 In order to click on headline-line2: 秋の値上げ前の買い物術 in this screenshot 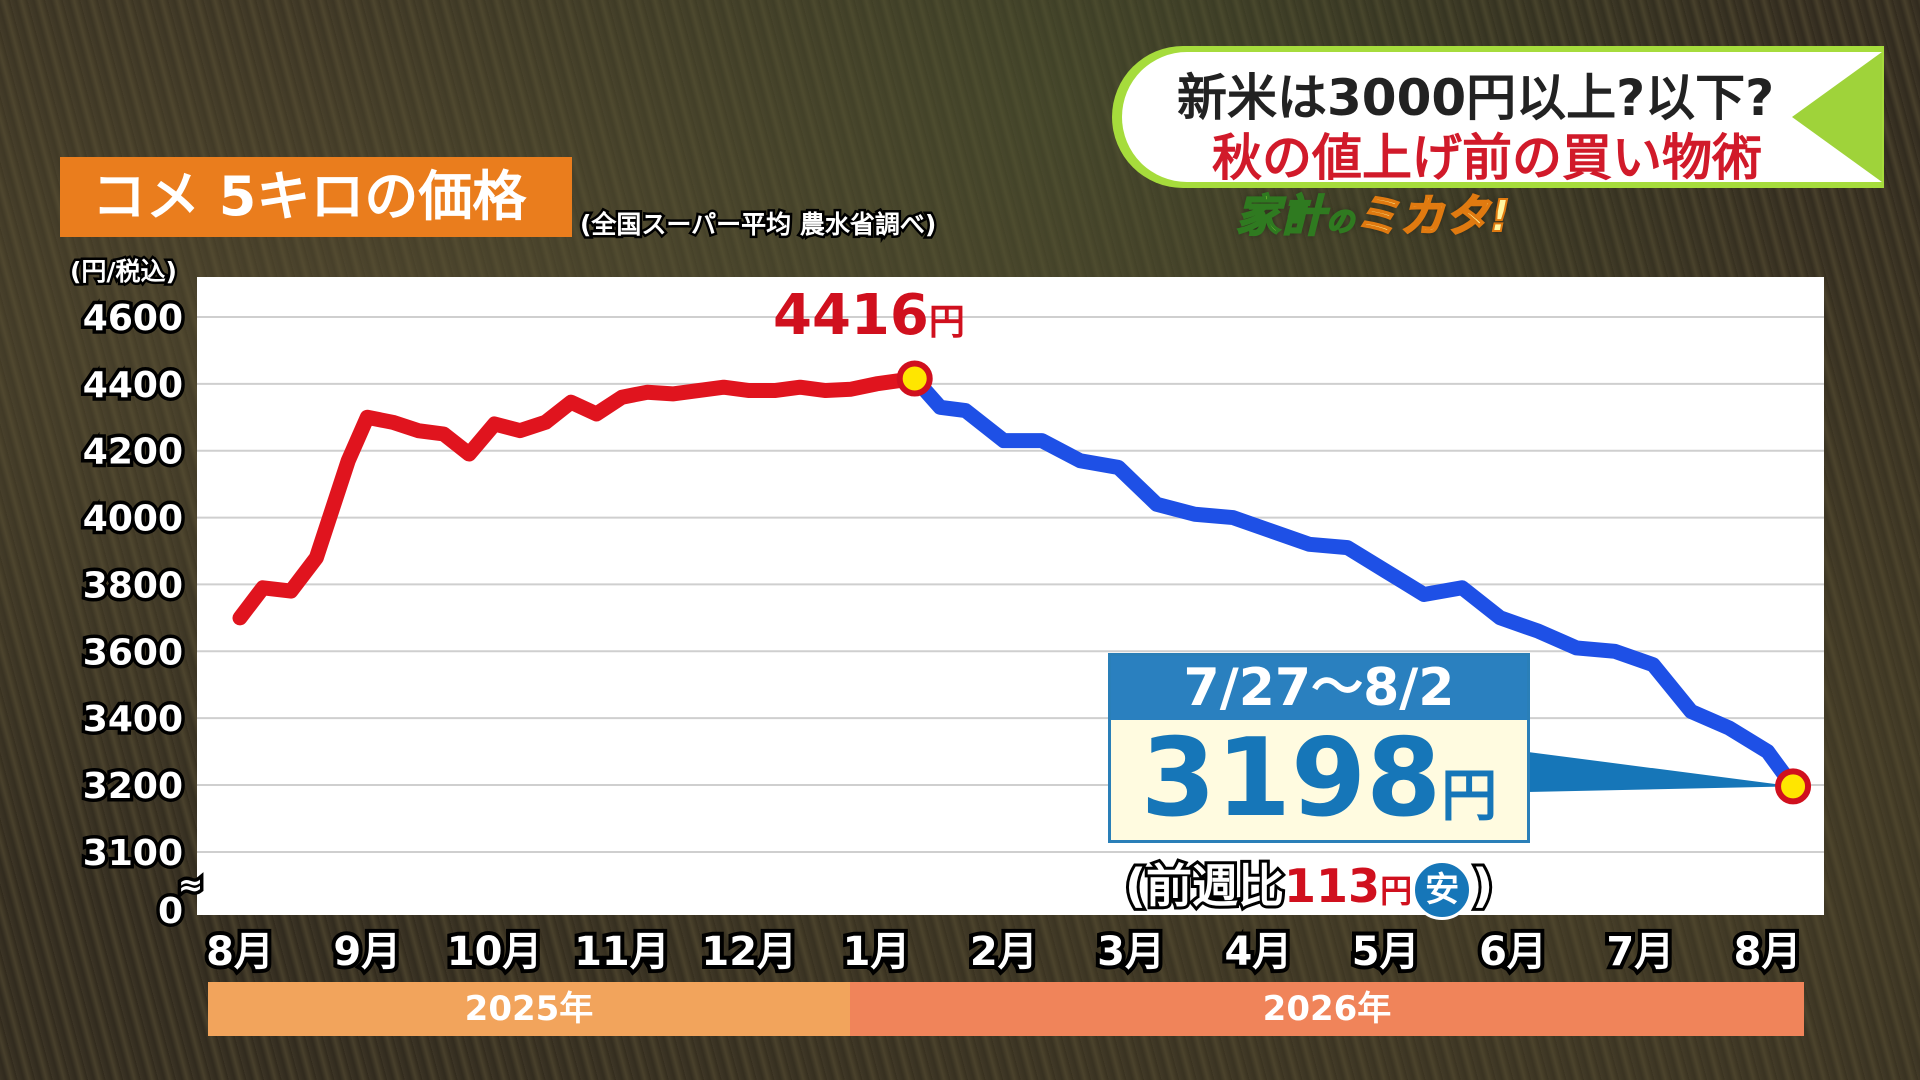, I will do `click(1487, 158)`.